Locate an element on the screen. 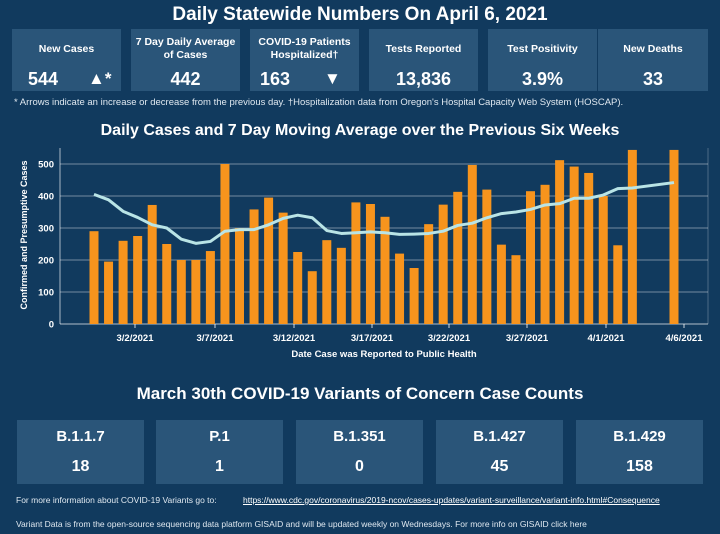 The width and height of the screenshot is (720, 534). moving-average-line is located at coordinates (384, 213).